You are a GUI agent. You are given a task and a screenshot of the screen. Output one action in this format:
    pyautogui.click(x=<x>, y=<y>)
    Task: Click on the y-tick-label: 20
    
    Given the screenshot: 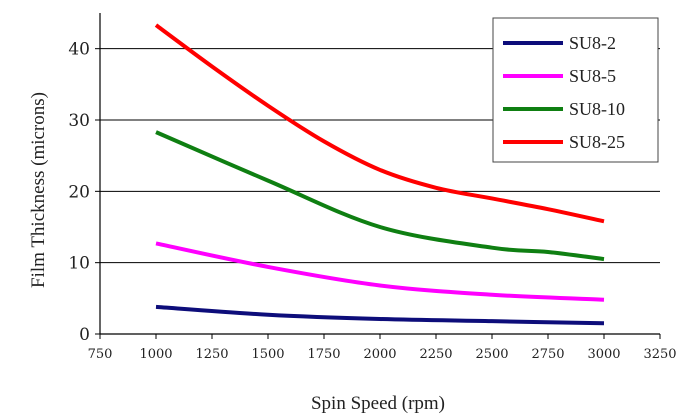 What is the action you would take?
    pyautogui.click(x=79, y=192)
    